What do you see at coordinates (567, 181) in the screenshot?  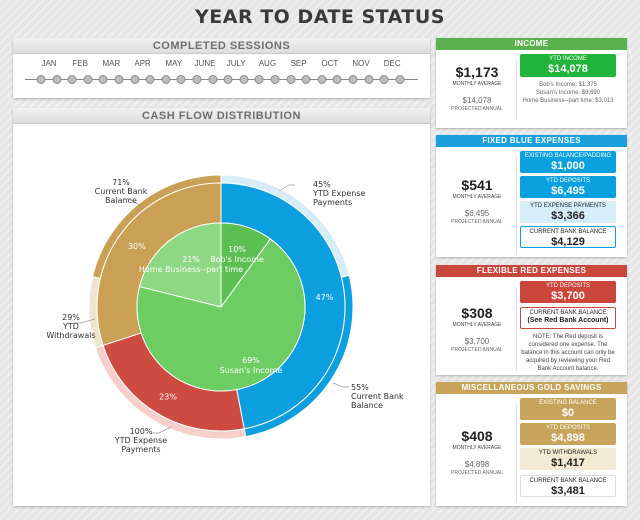 I see `blue-ytd-deposits-label: YTD DEPOSITS` at bounding box center [567, 181].